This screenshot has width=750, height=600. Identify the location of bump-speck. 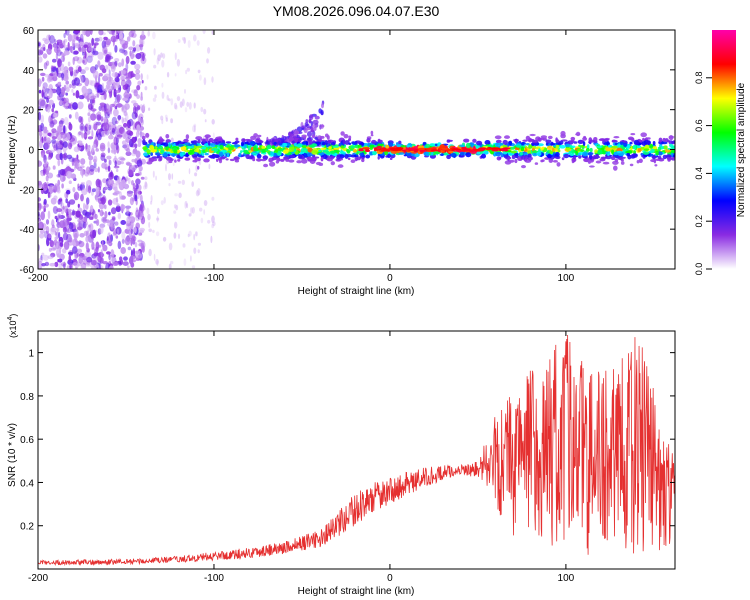
(290, 134).